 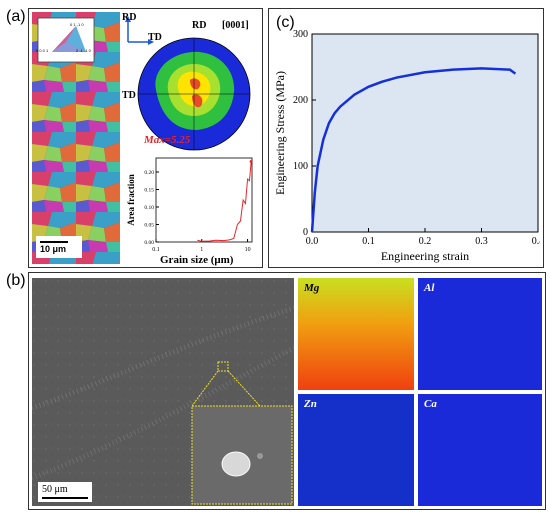 I want to click on grain-y-tick-label: 0.10, so click(x=149, y=208).